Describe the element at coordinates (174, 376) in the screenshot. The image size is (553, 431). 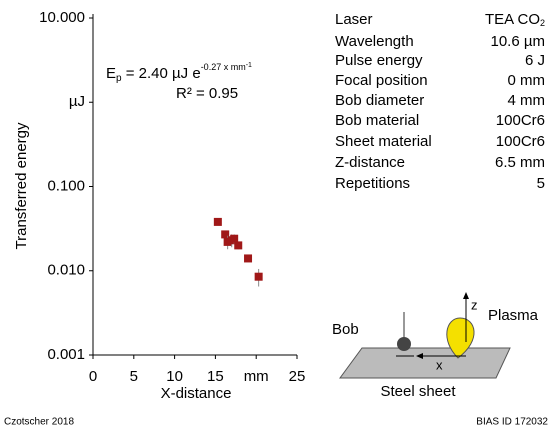
I see `x-tick-label: 10` at that location.